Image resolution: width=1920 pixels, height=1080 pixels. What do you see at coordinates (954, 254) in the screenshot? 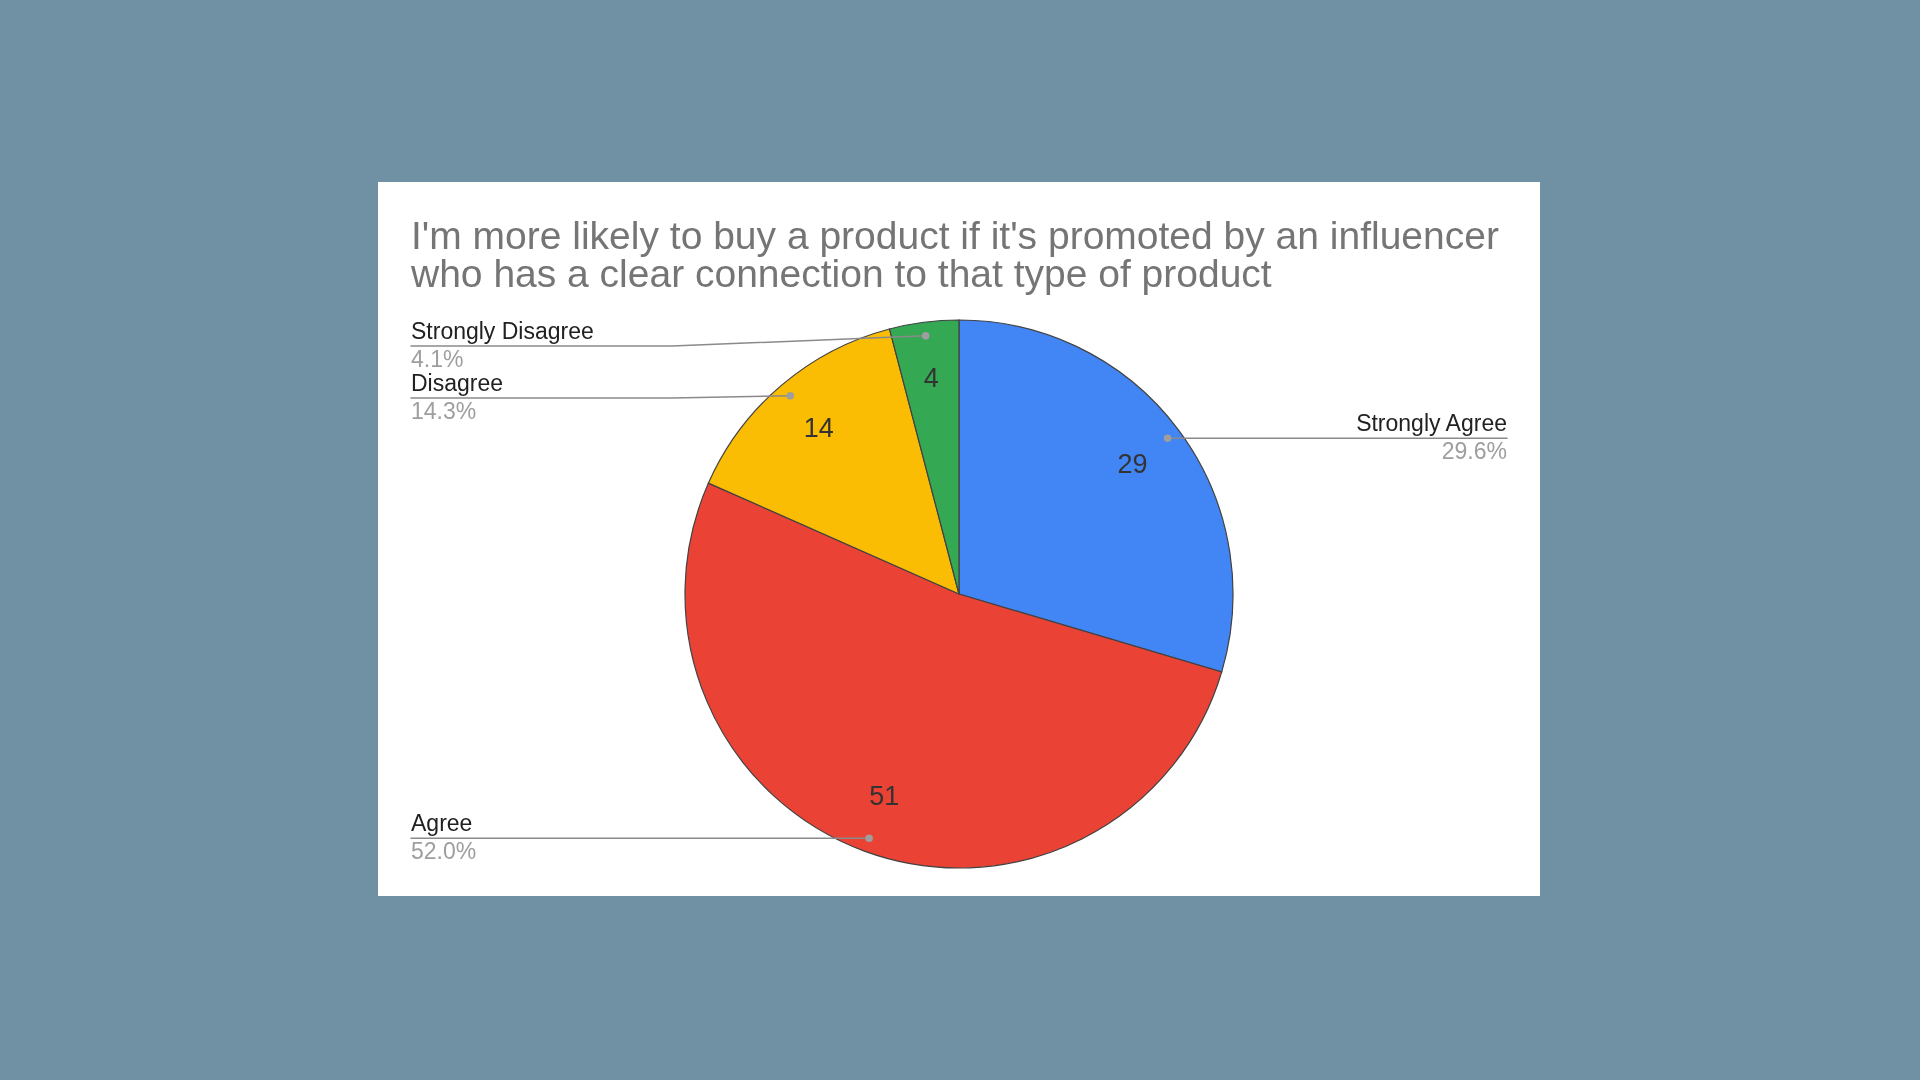
I see `chart-title: I'm more likely to buy a product if it's promoted by an influencer who has a clear connection to that type of product` at bounding box center [954, 254].